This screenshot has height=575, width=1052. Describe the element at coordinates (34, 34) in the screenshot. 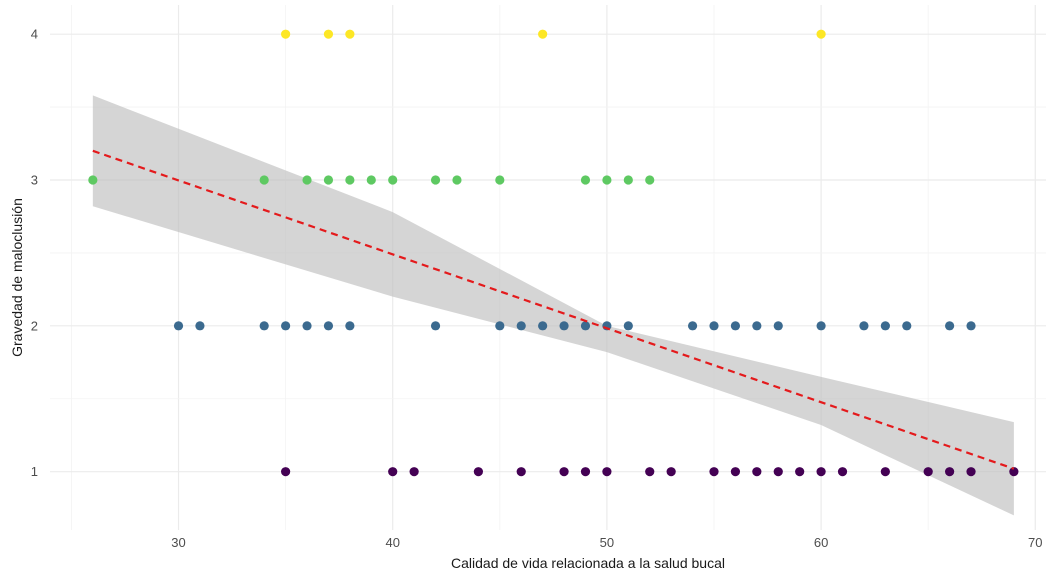

I see `y-tick-label: 4` at that location.